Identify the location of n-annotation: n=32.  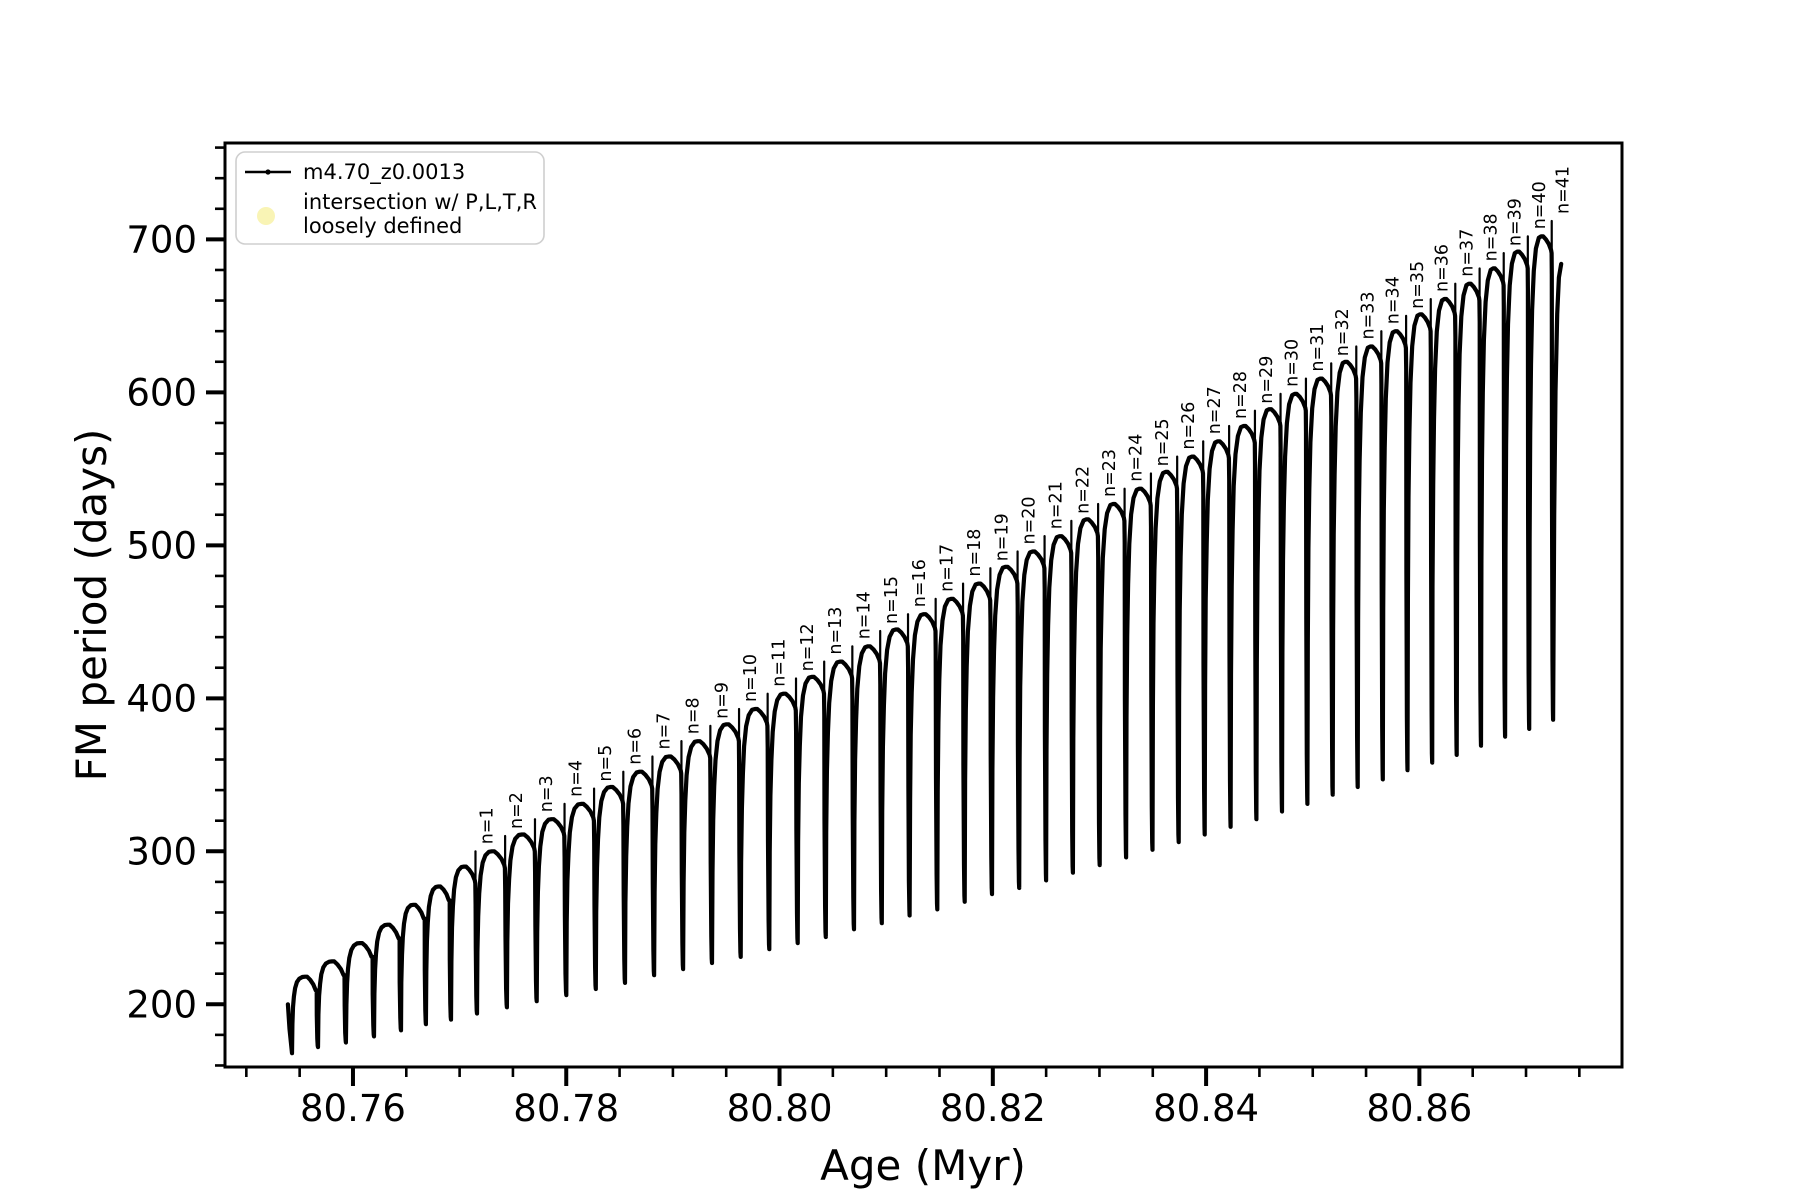
(1343, 332).